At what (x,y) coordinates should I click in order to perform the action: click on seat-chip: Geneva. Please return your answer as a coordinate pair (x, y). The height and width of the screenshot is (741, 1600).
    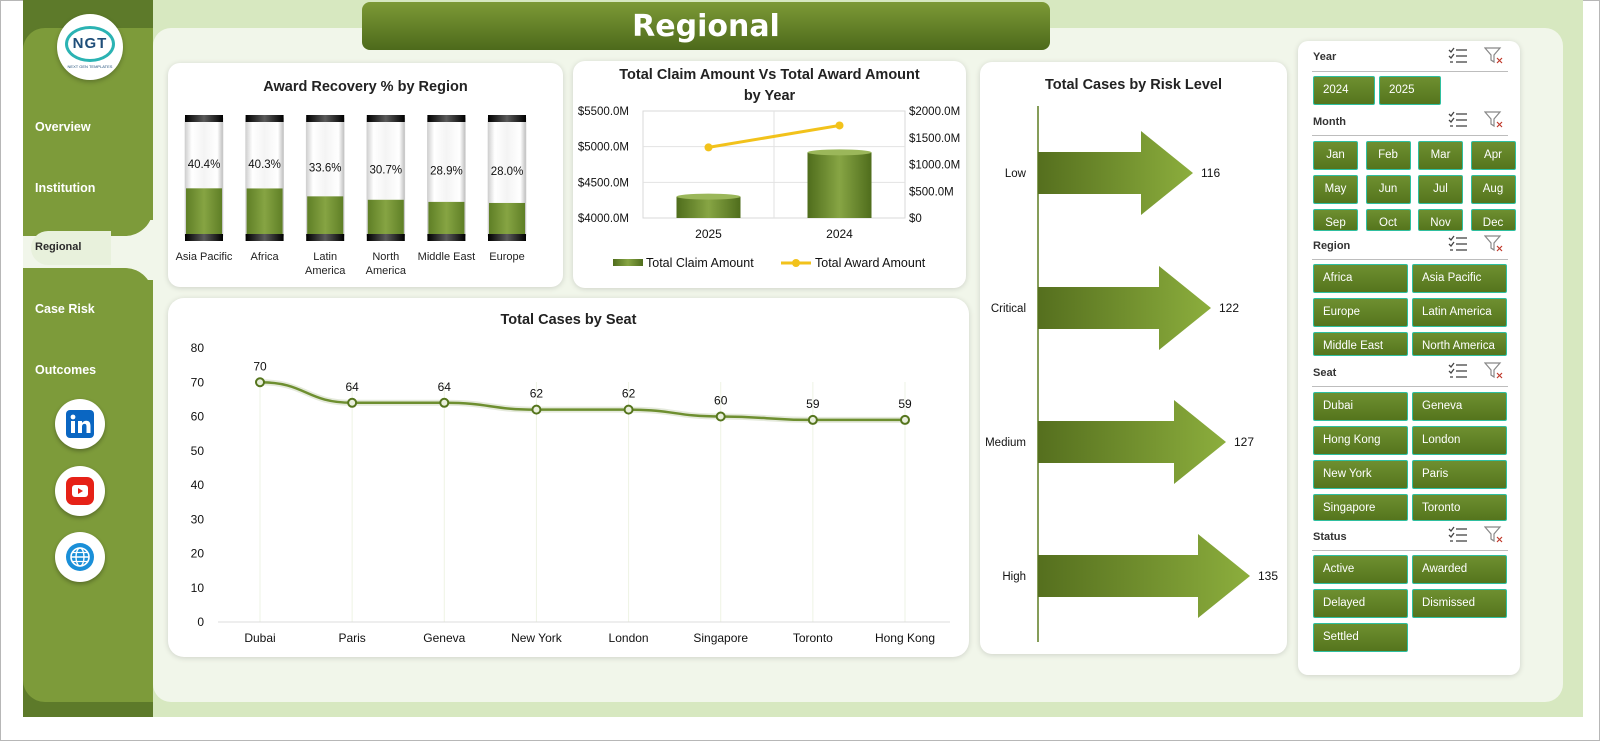
    Looking at the image, I should click on (1459, 406).